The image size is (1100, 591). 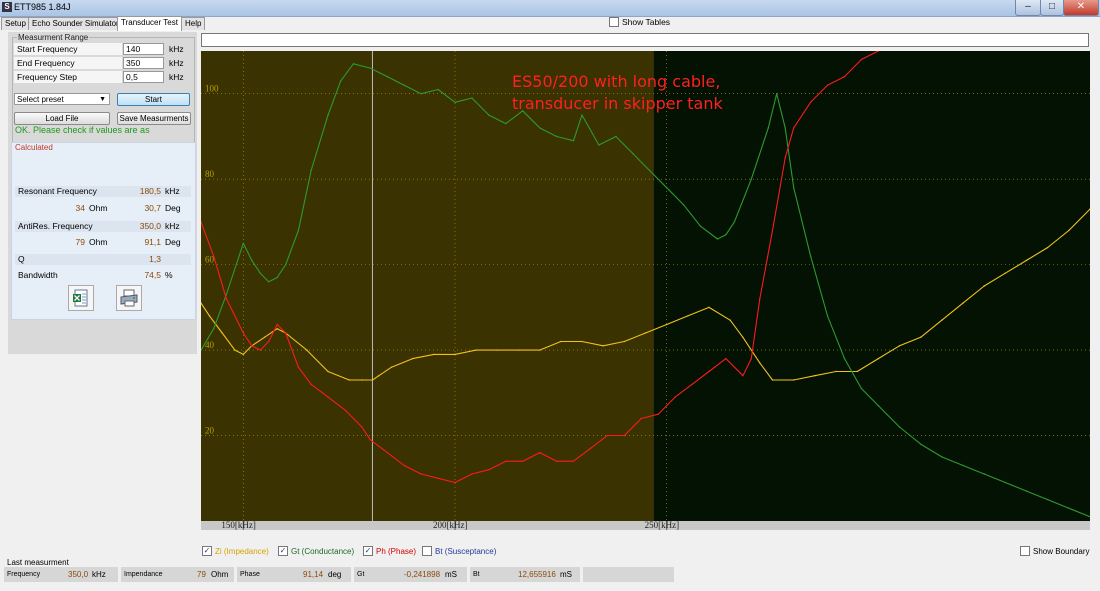 I want to click on legend-susceptance: Bt (Susceptance), so click(x=459, y=551).